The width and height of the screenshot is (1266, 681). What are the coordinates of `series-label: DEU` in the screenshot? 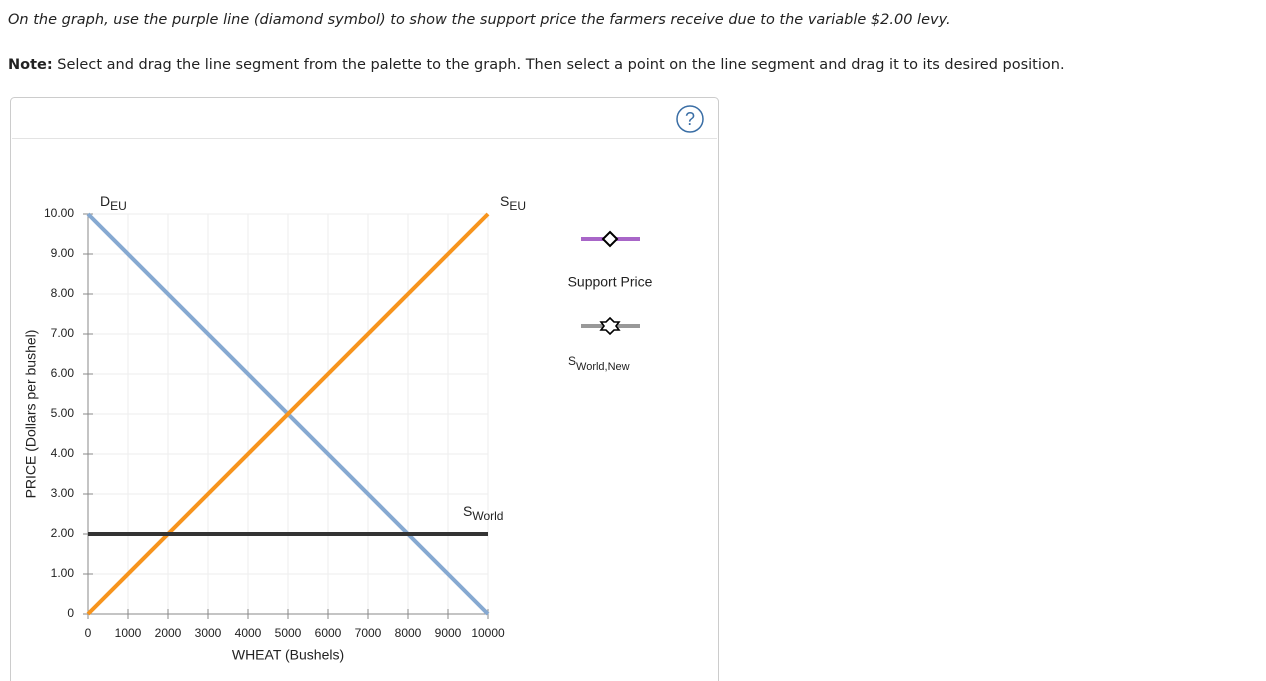 It's located at (113, 203).